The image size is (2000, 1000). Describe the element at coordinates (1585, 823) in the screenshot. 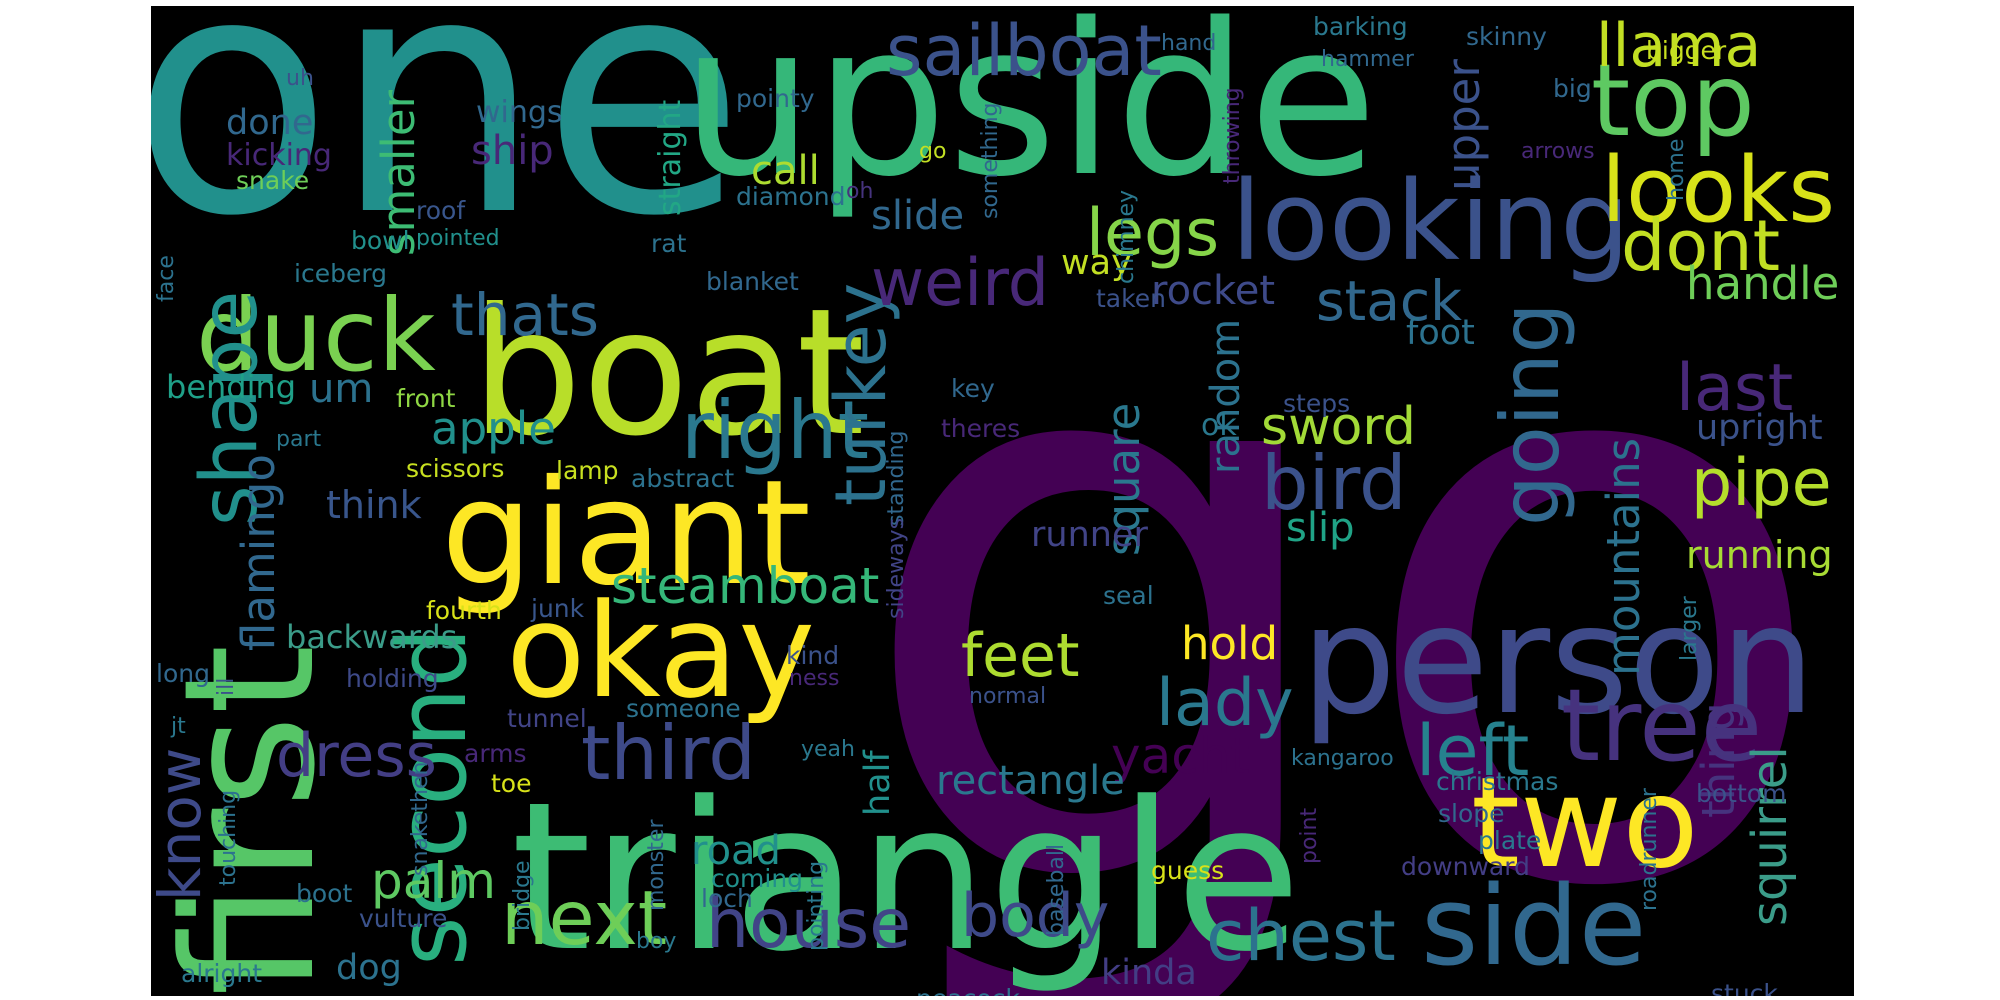

I see `word-two: two` at that location.